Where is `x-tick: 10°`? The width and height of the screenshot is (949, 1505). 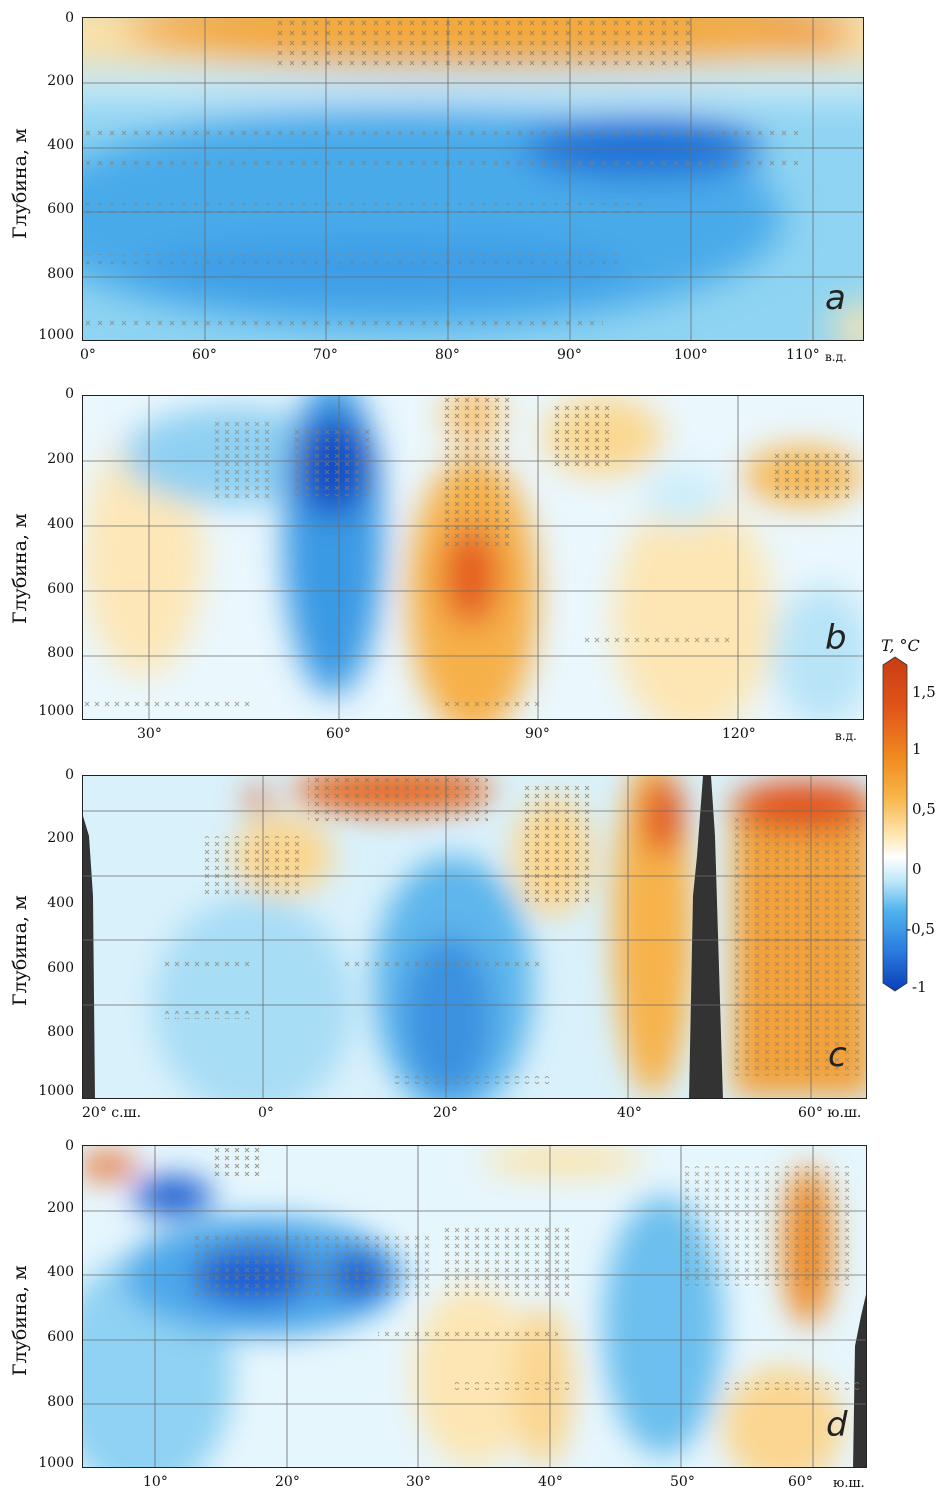
x-tick: 10° is located at coordinates (155, 1482).